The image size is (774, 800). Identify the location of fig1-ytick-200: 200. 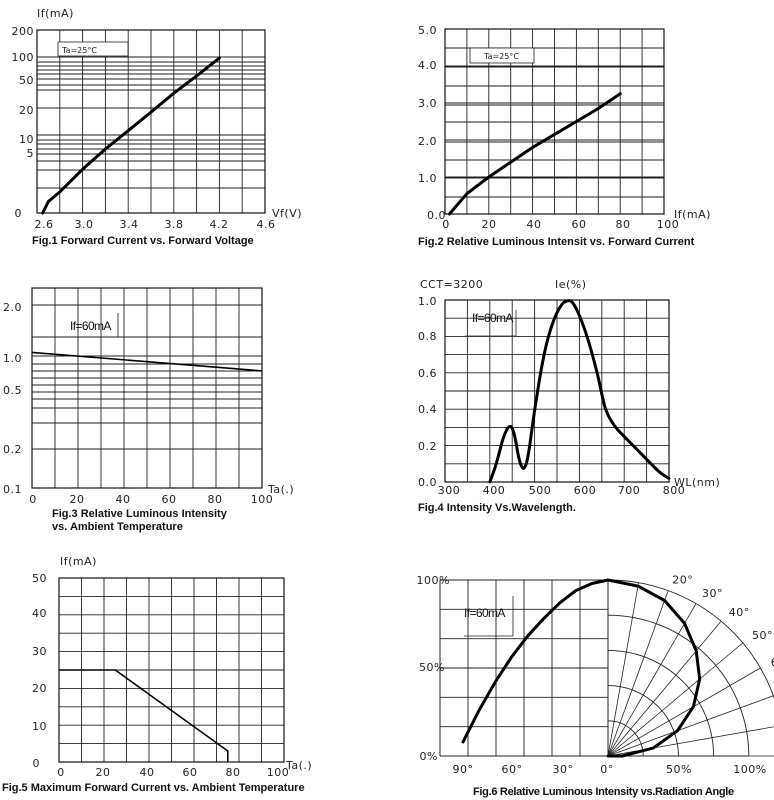
(23, 31).